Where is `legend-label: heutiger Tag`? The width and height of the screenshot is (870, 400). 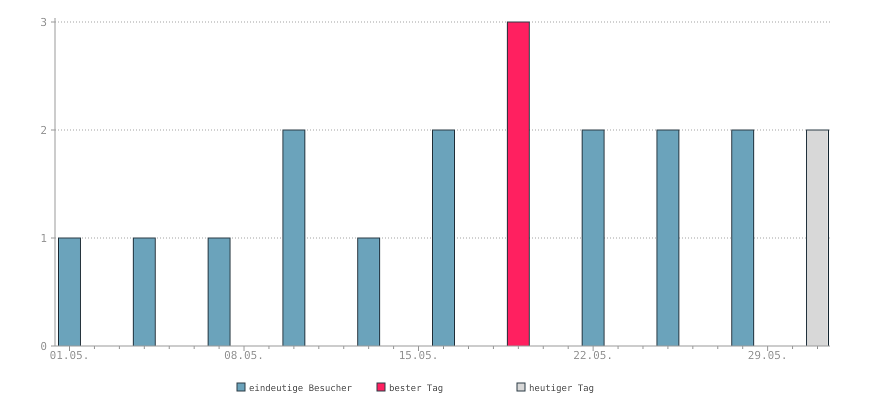
legend-label: heutiger Tag is located at coordinates (561, 389).